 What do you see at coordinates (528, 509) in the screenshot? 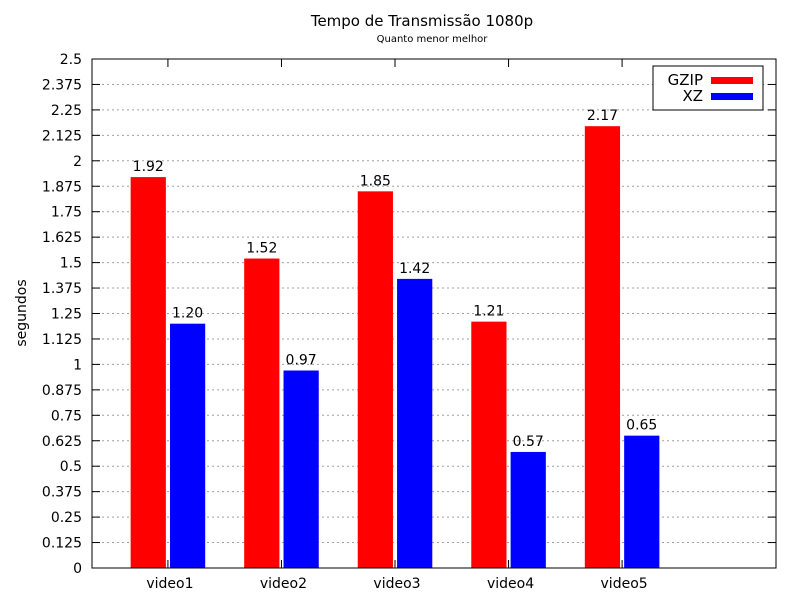
I see `bar-xz-video4` at bounding box center [528, 509].